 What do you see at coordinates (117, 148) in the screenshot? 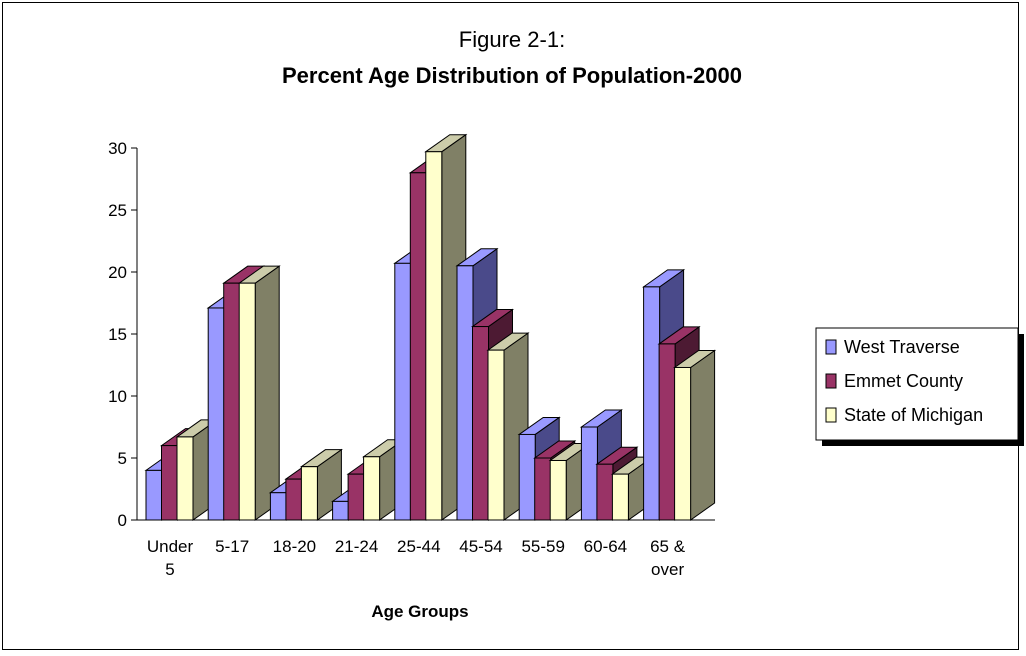
I see `y-tick-label: 30` at bounding box center [117, 148].